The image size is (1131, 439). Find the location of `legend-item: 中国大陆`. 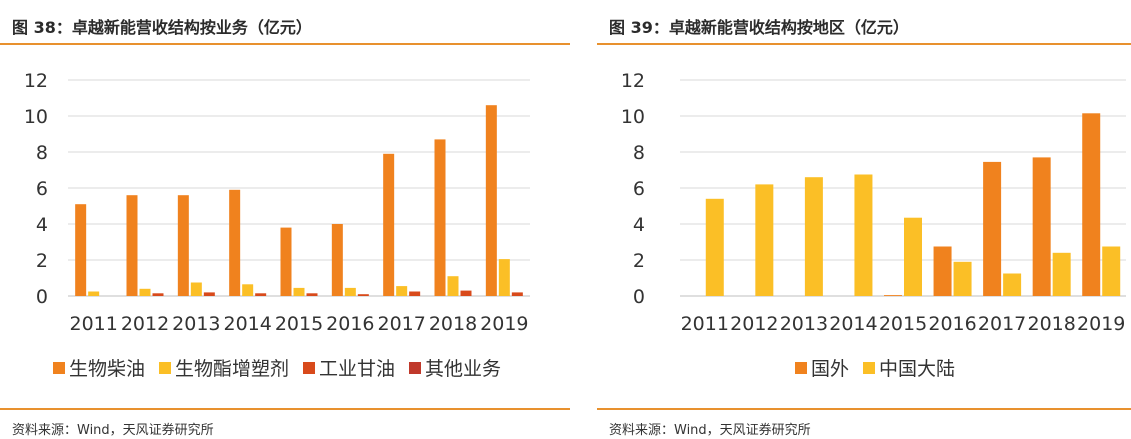

legend-item: 中国大陆 is located at coordinates (909, 367).